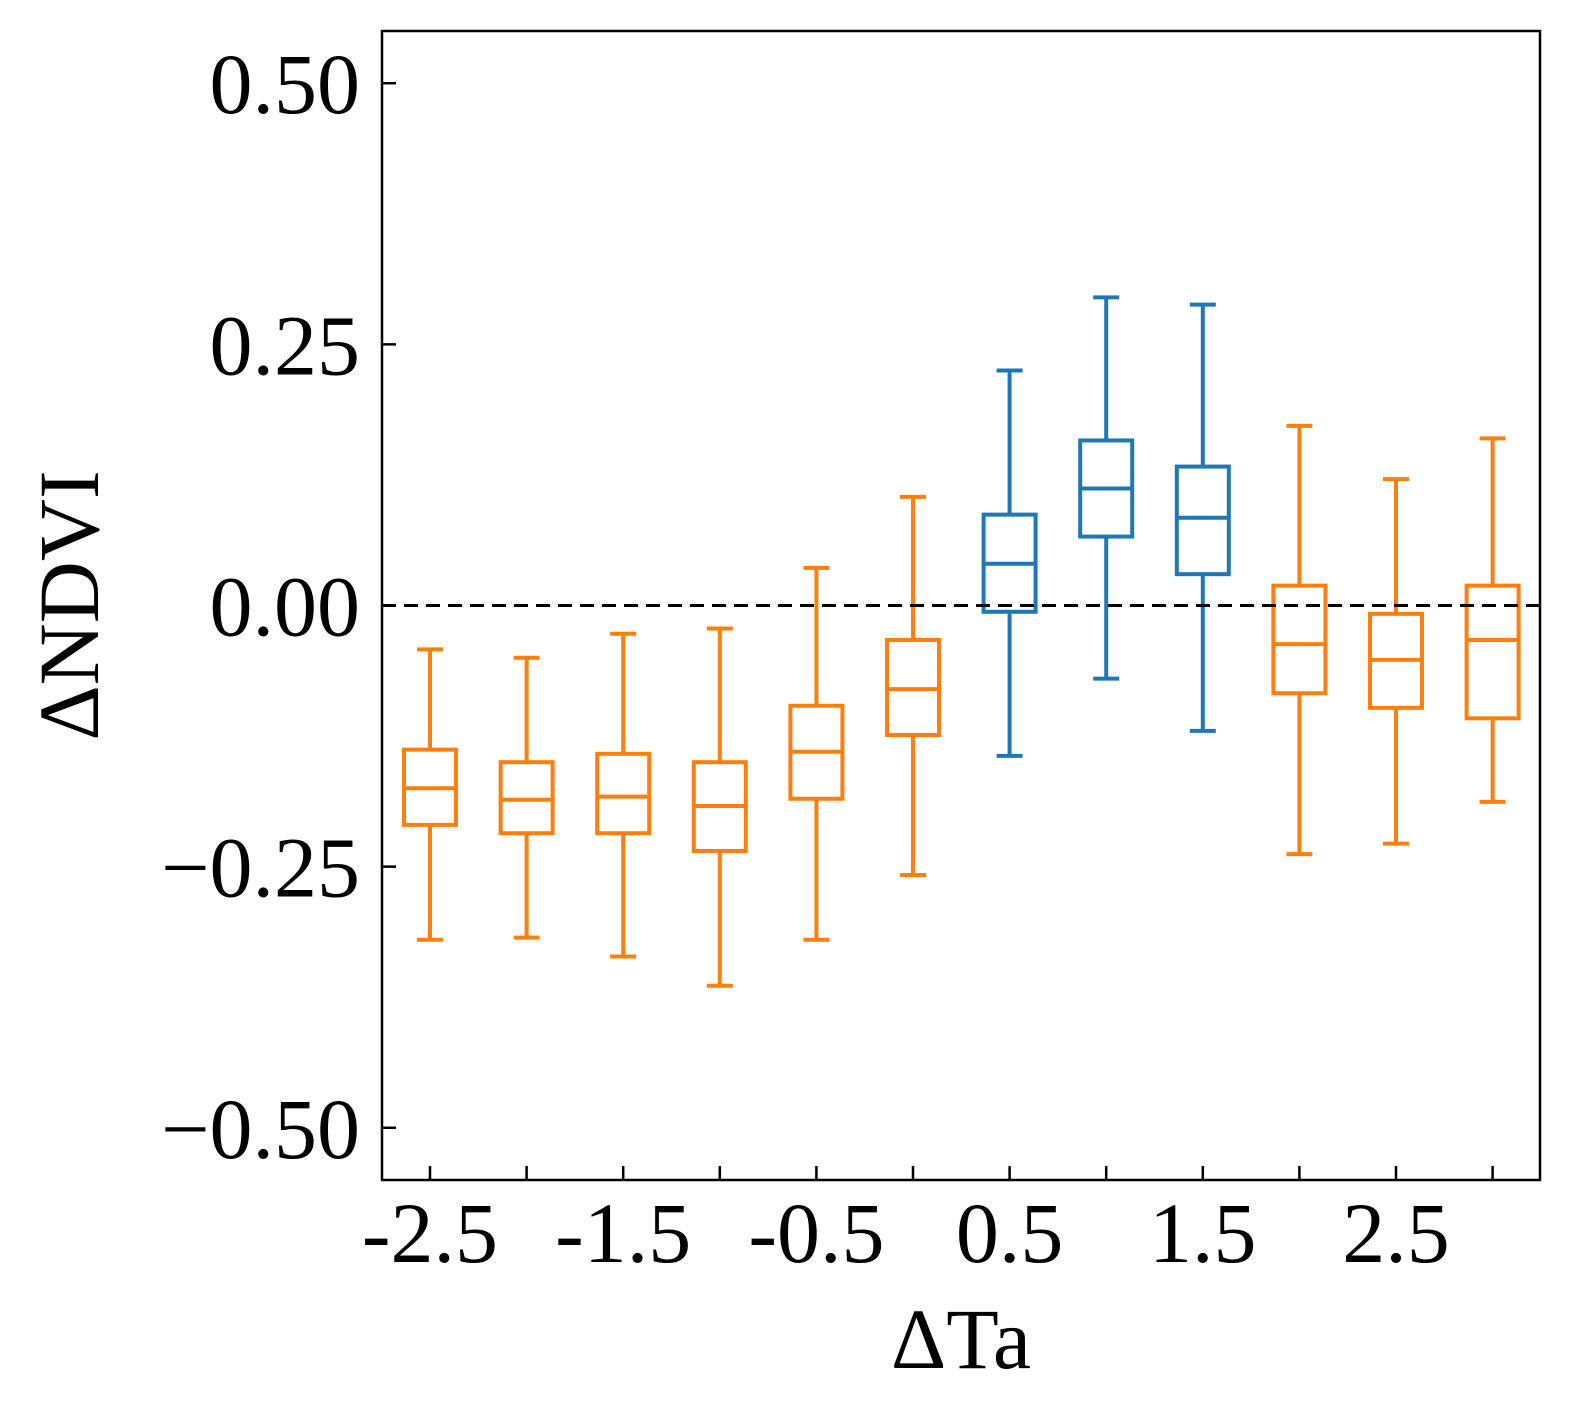 This screenshot has width=1575, height=1426. Describe the element at coordinates (285, 84) in the screenshot. I see `y-tick-label: 0.50` at that location.